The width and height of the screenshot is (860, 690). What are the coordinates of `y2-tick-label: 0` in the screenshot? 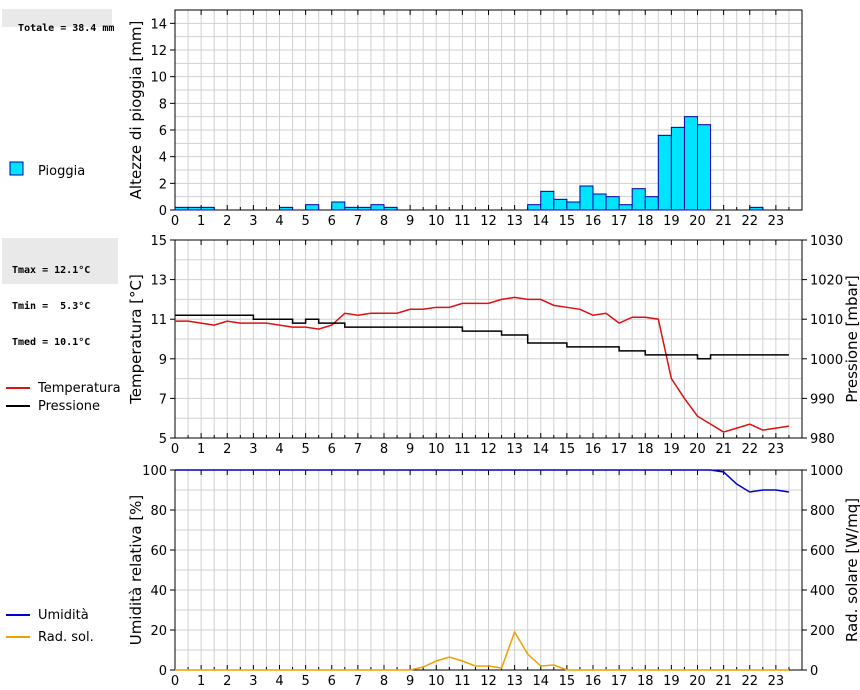 It's located at (814, 671).